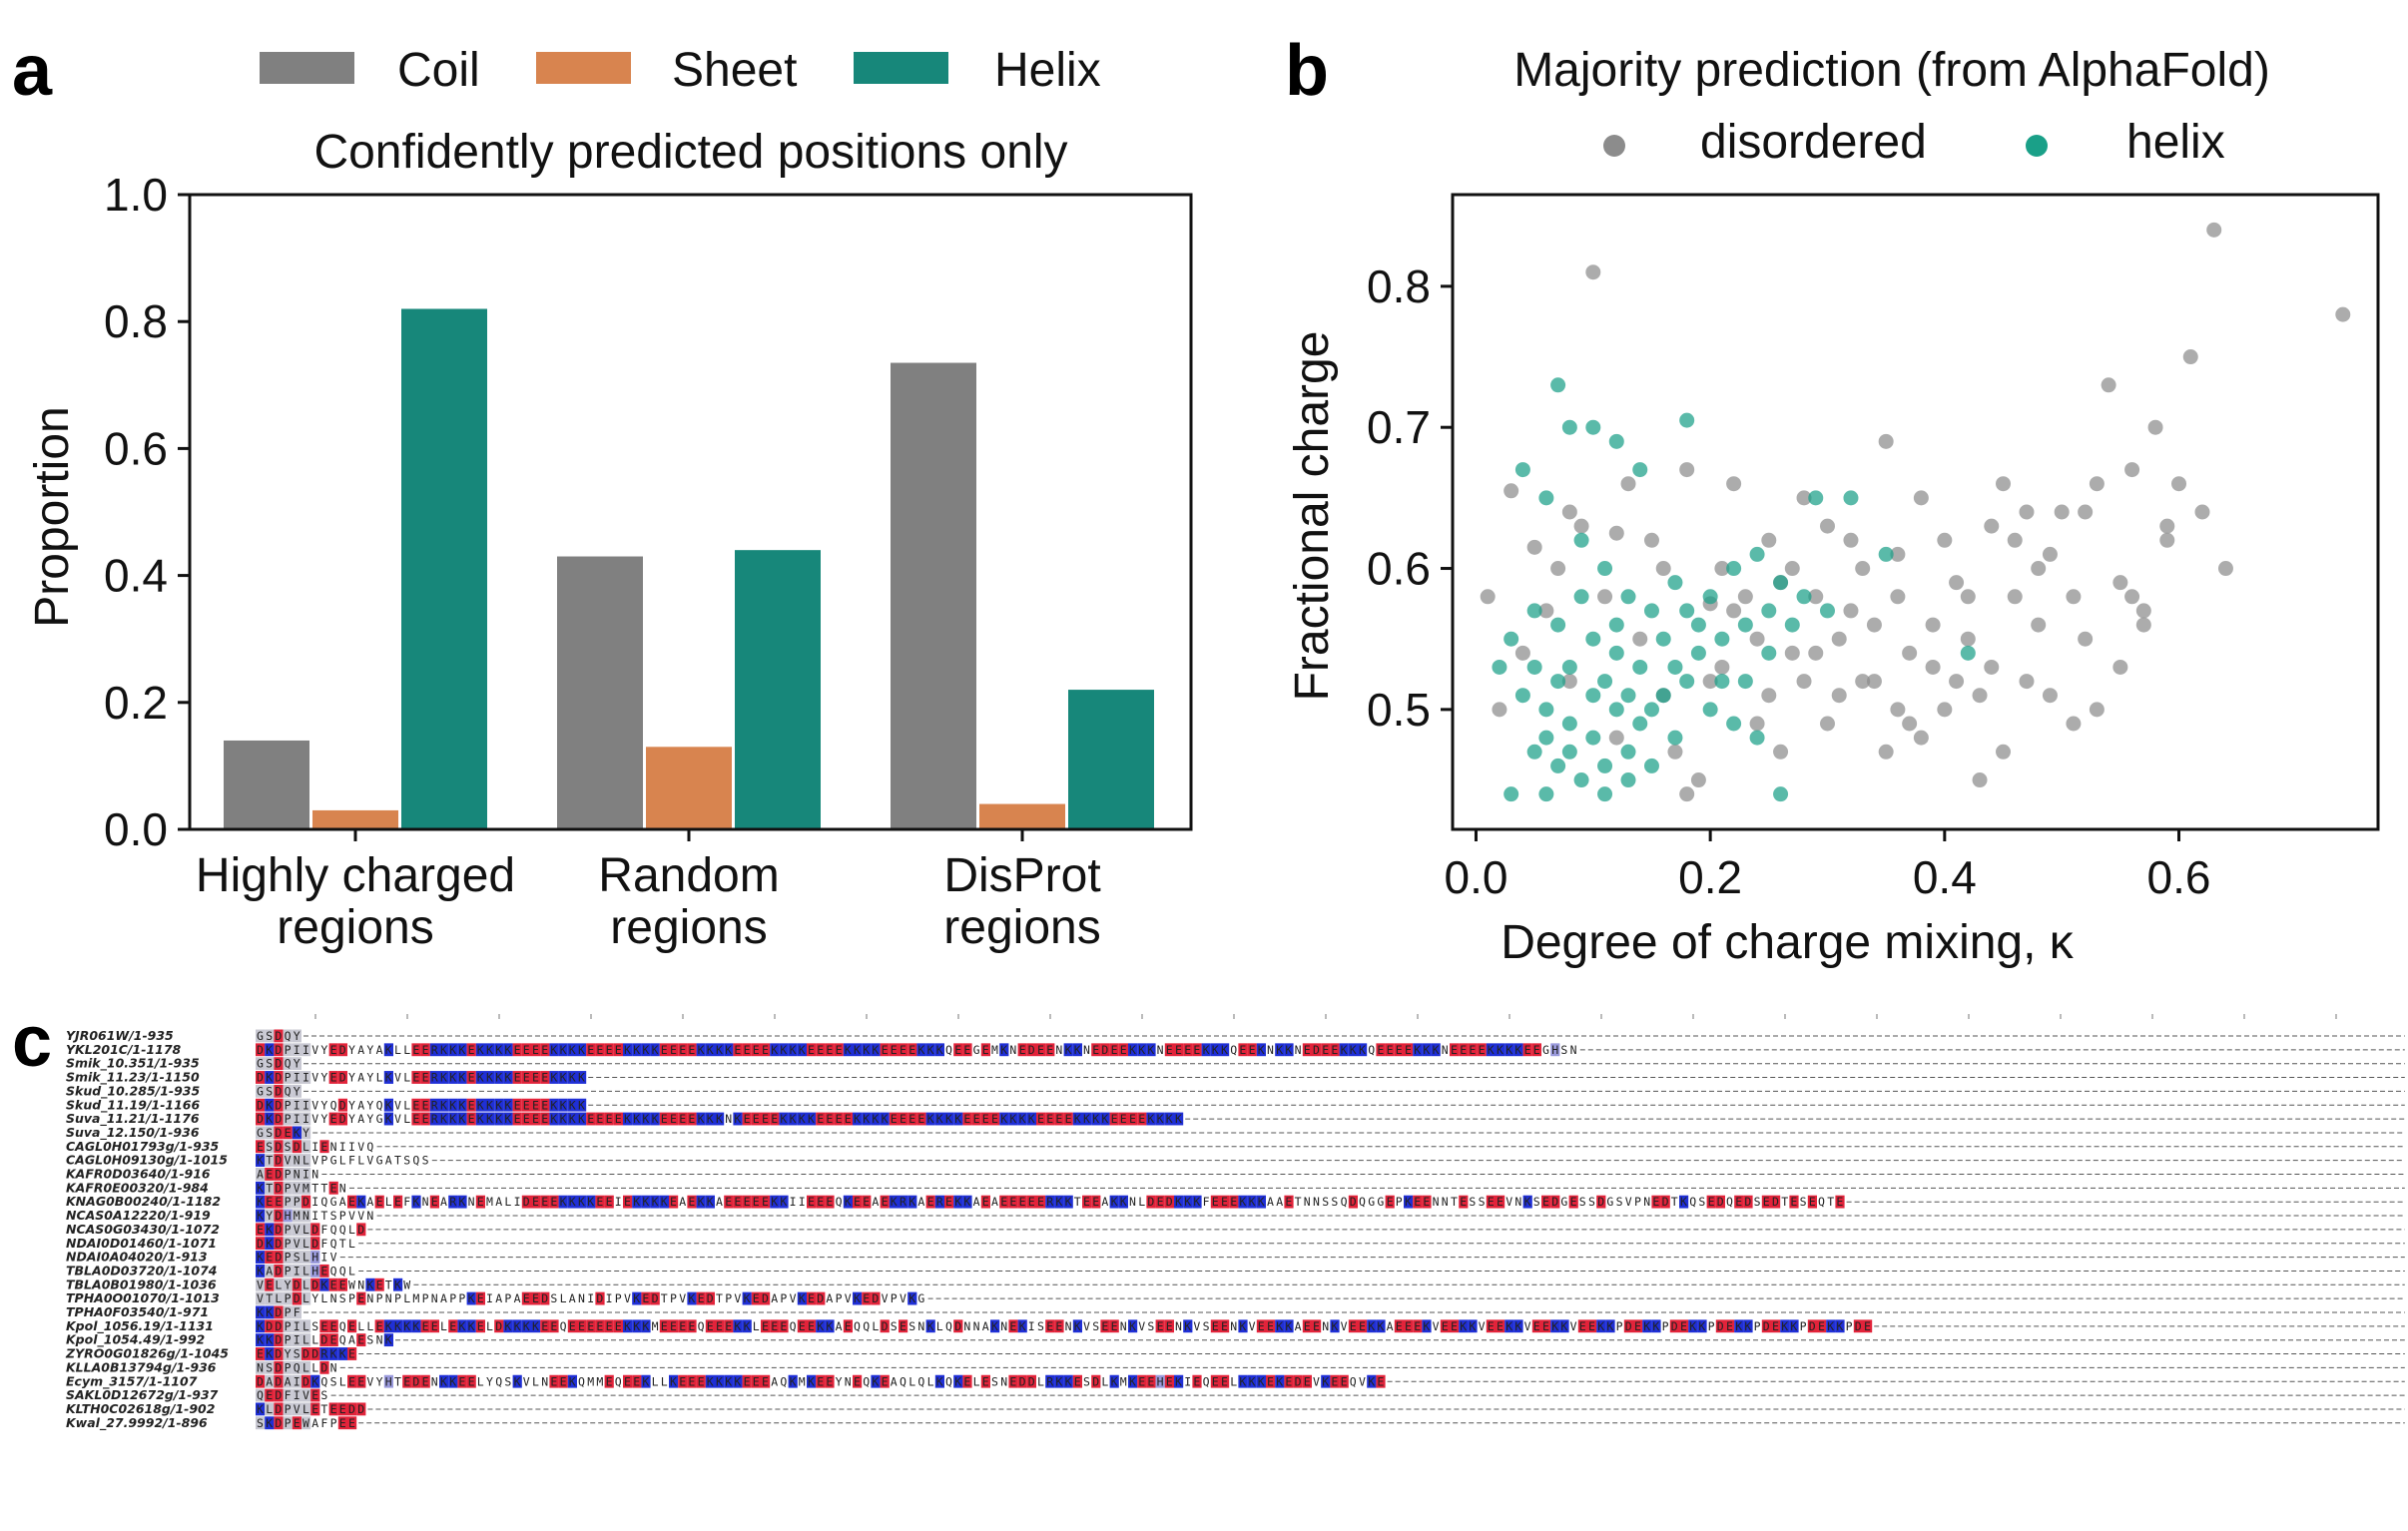  Describe the element at coordinates (1563, 1202) in the screenshot. I see `residue: G` at that location.